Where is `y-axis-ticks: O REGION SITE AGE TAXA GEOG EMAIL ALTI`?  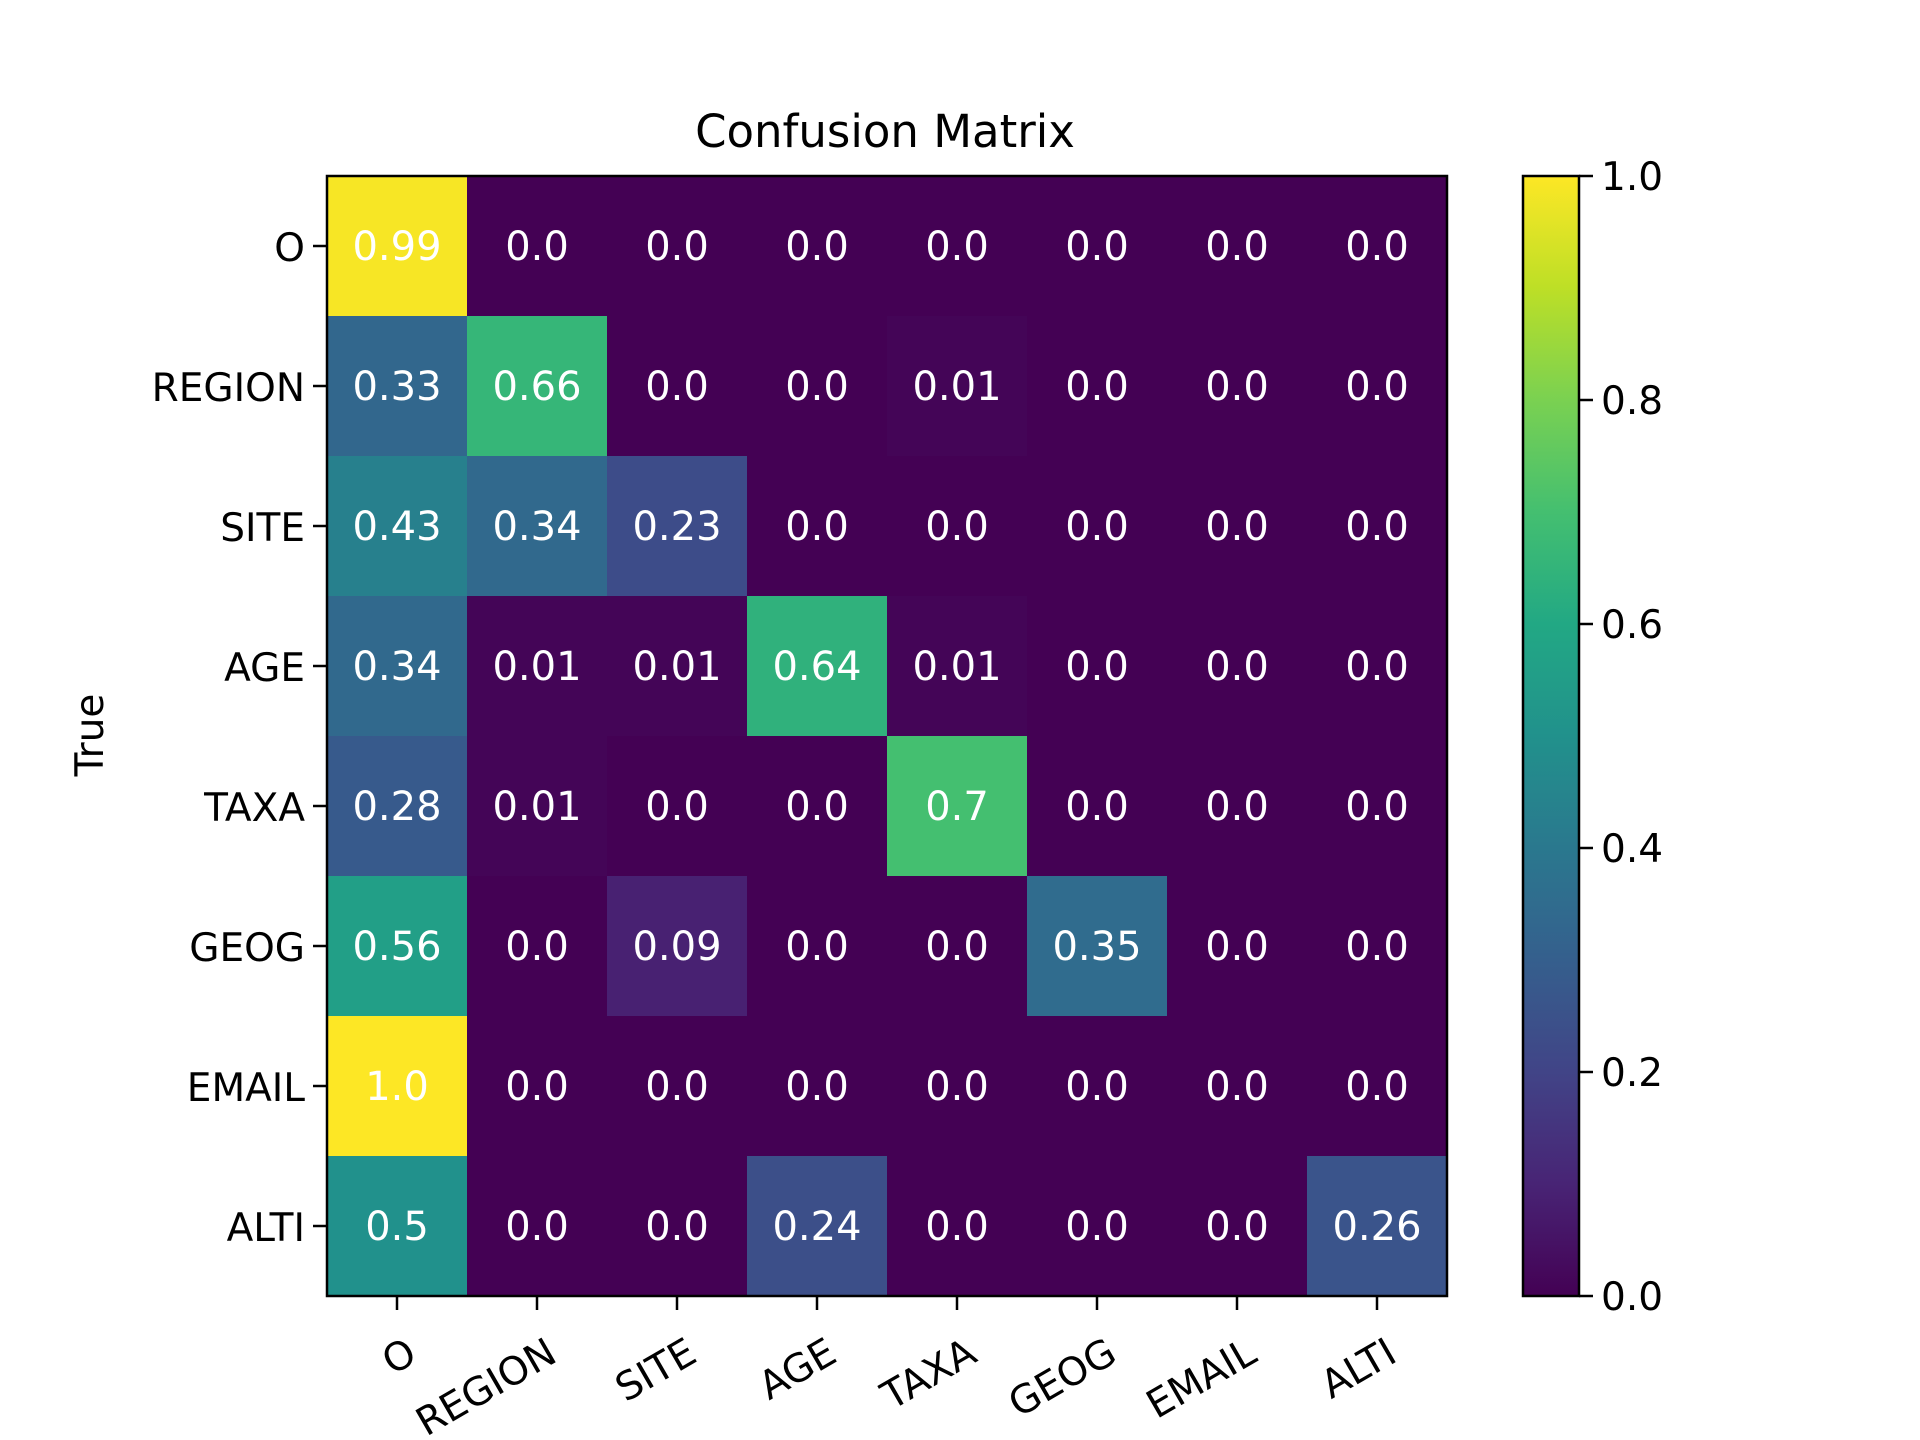 y-axis-ticks: O REGION SITE AGE TAXA GEOG EMAIL ALTI is located at coordinates (239, 738).